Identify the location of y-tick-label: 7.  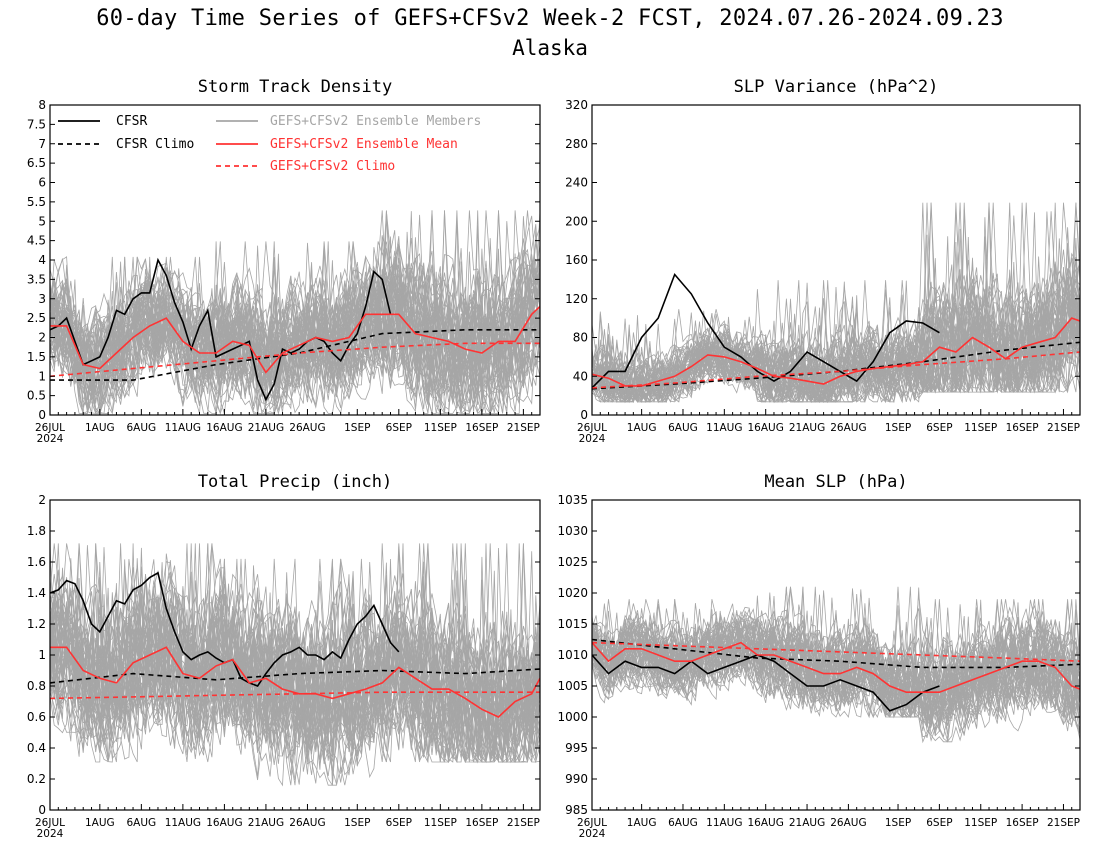
(42, 144).